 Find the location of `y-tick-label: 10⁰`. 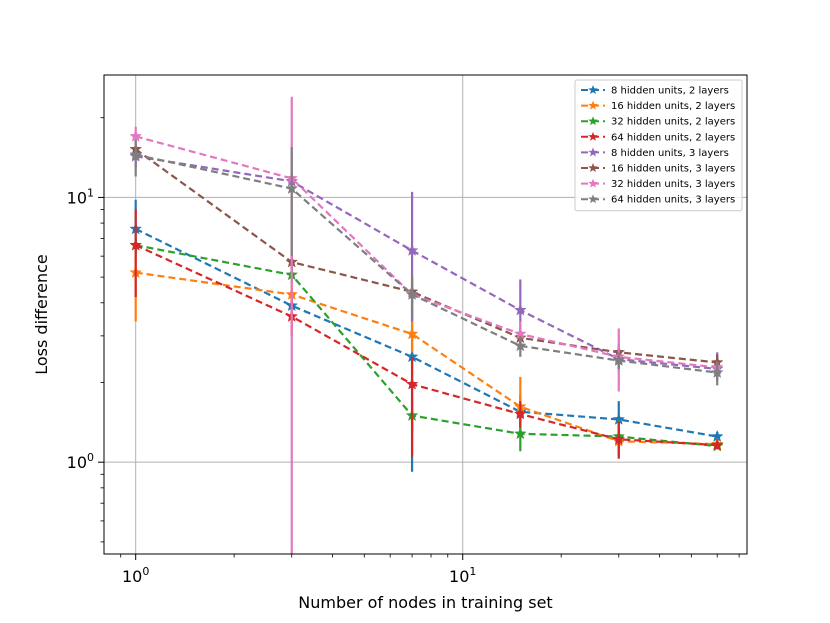

y-tick-label: 10⁰ is located at coordinates (80, 461).